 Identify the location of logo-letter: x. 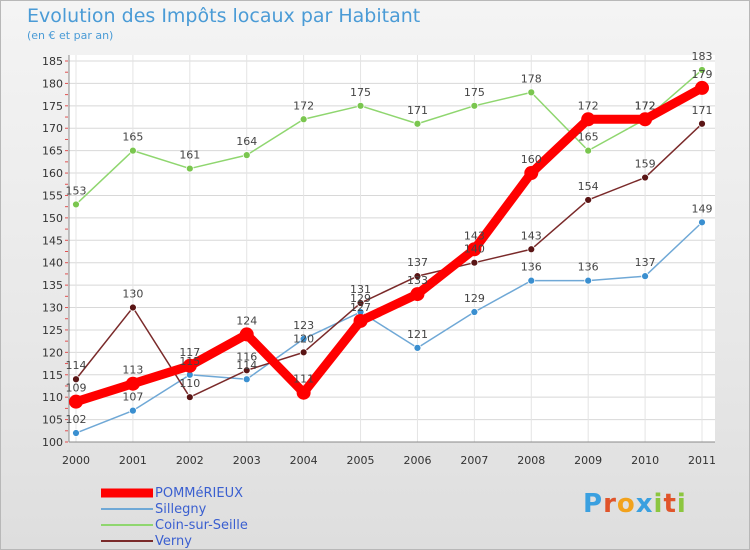
(644, 504).